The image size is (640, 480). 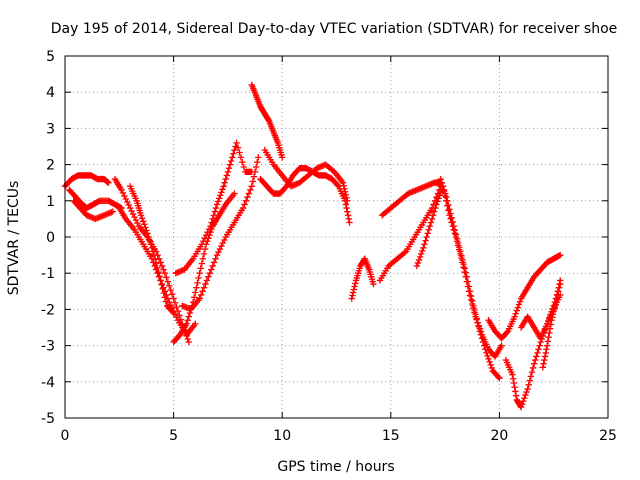 I want to click on series-track-Q, so click(x=470, y=278).